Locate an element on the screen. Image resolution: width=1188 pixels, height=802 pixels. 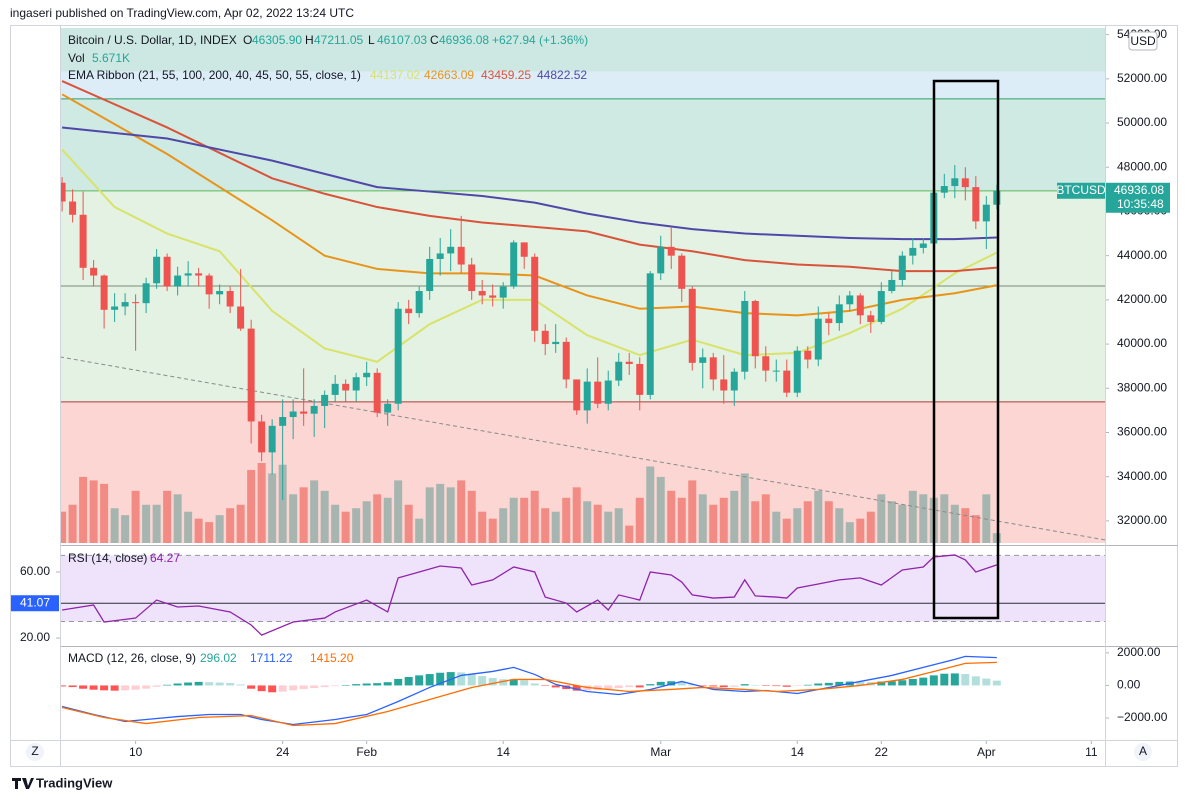
y-tick-label: 60.00 is located at coordinates (35, 571).